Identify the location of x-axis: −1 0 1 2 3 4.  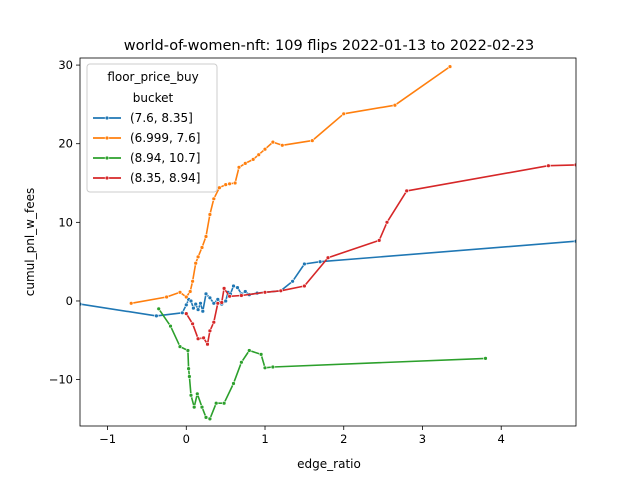
(302, 436).